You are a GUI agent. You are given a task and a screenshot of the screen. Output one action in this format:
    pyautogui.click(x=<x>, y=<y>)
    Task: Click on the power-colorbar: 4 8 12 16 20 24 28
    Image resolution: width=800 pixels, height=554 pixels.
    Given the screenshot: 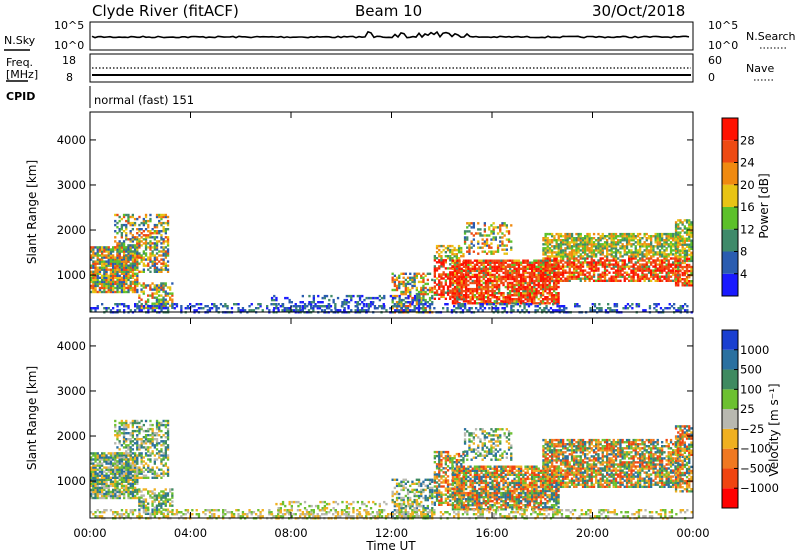 What is the action you would take?
    pyautogui.click(x=738, y=207)
    